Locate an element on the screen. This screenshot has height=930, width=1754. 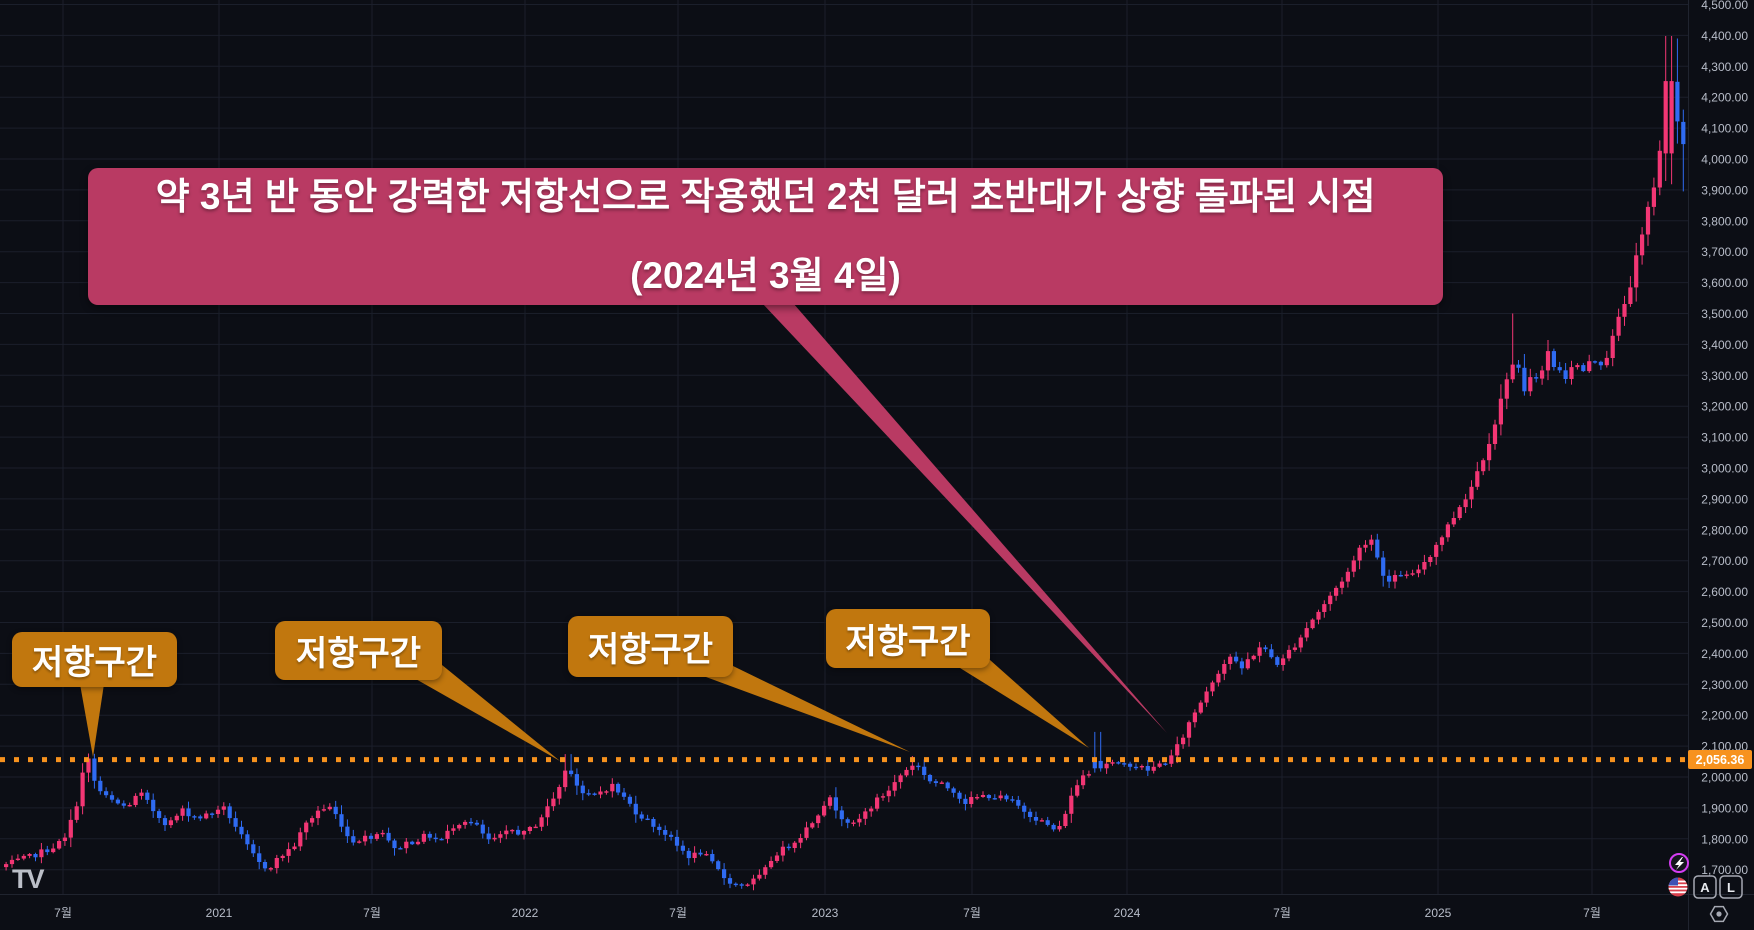
auto-scale-button: A is located at coordinates (1705, 887).